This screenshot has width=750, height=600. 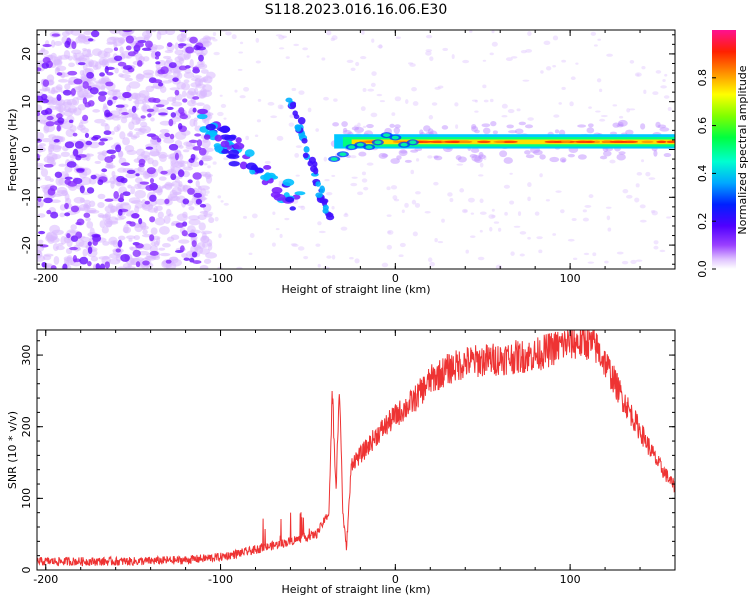 I want to click on snr-xlabel: Height of straight line (km), so click(x=355, y=589).